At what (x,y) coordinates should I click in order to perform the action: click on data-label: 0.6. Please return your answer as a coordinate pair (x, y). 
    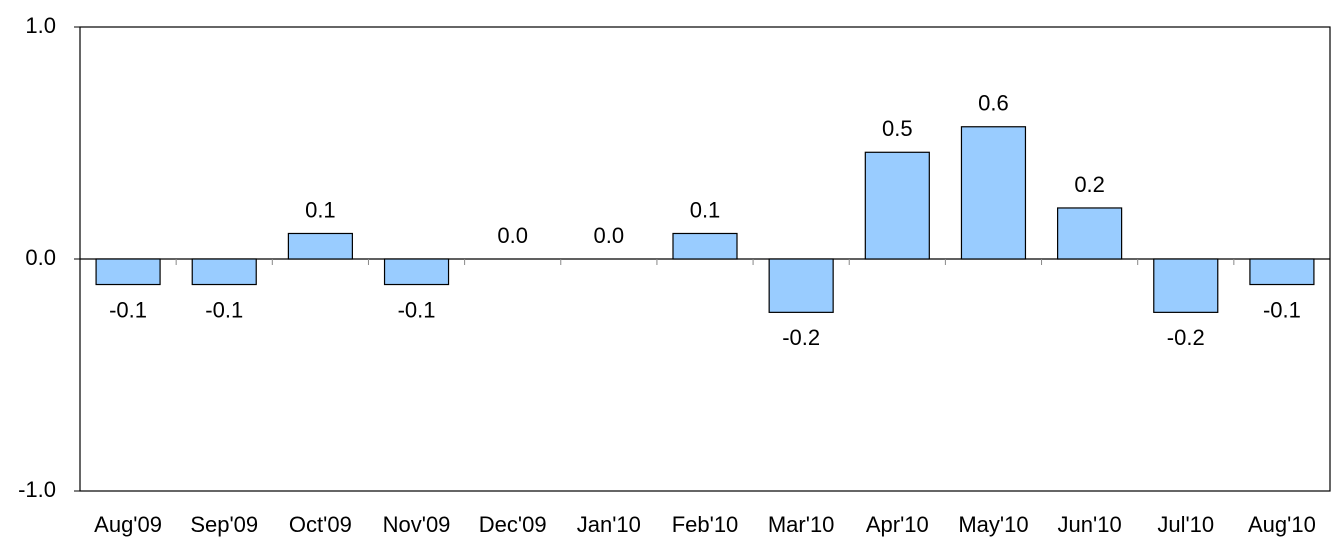
    Looking at the image, I should click on (993, 103).